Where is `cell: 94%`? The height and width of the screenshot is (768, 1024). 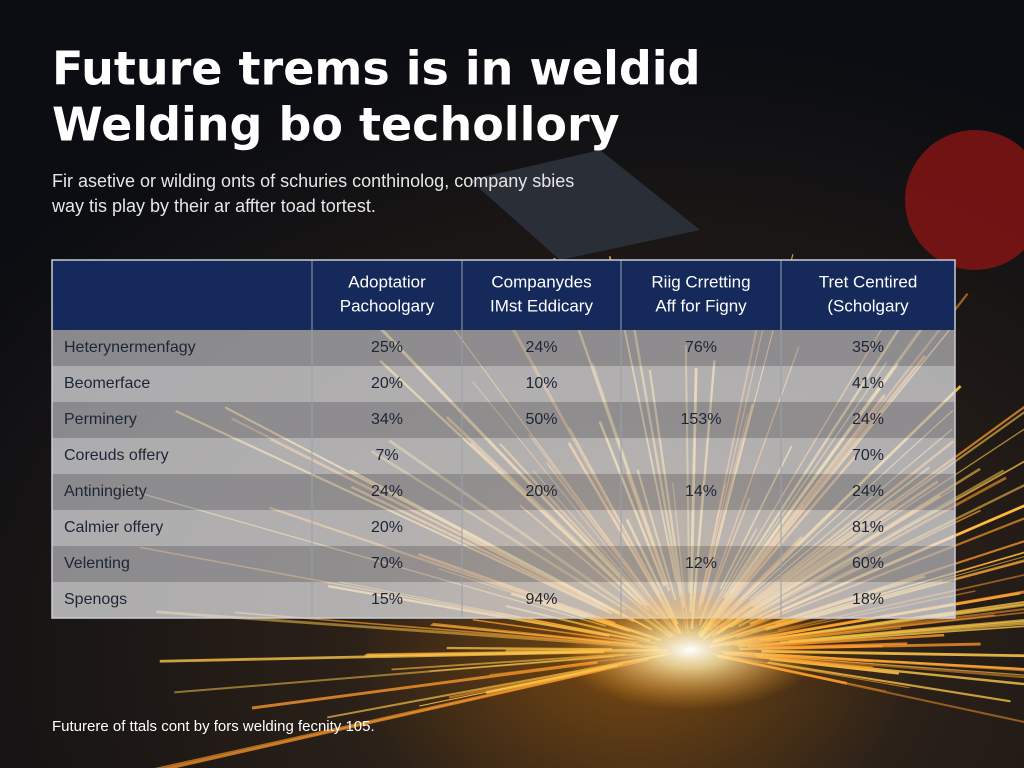 cell: 94% is located at coordinates (541, 599).